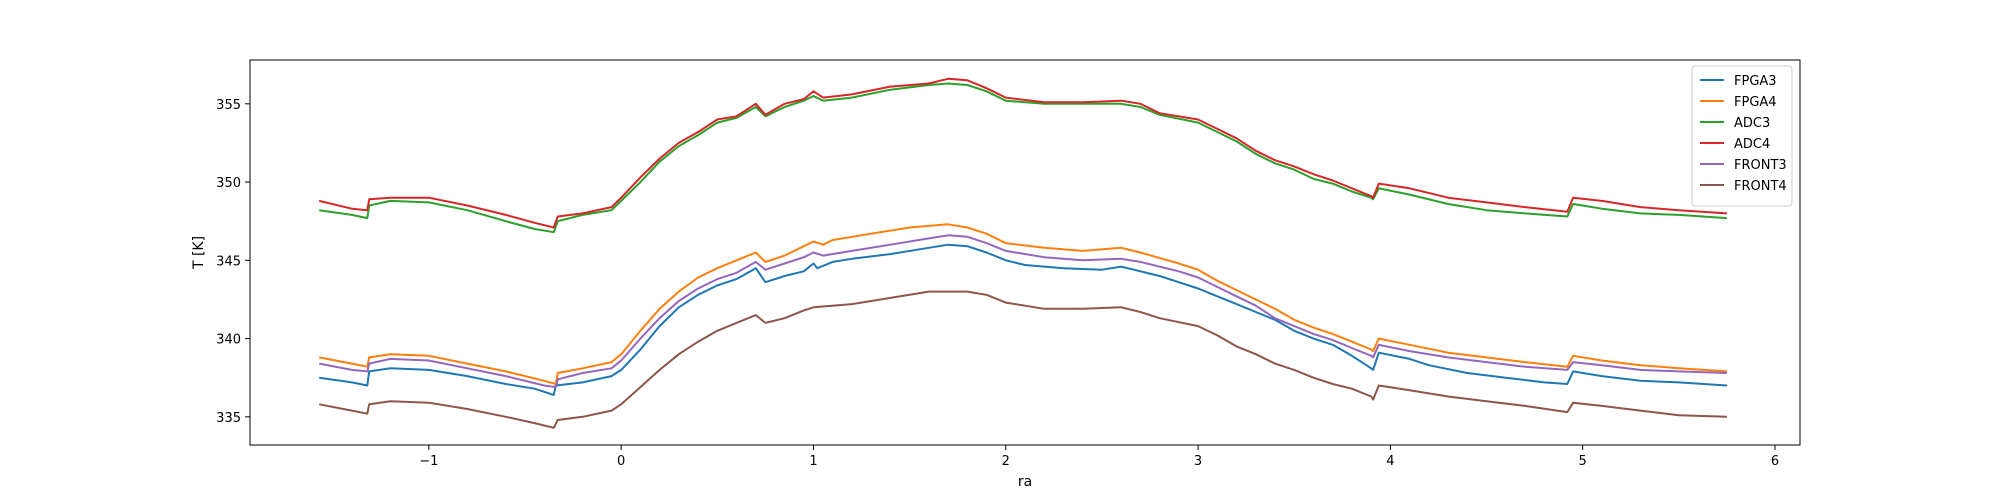  I want to click on x-tick-label: 5, so click(1583, 461).